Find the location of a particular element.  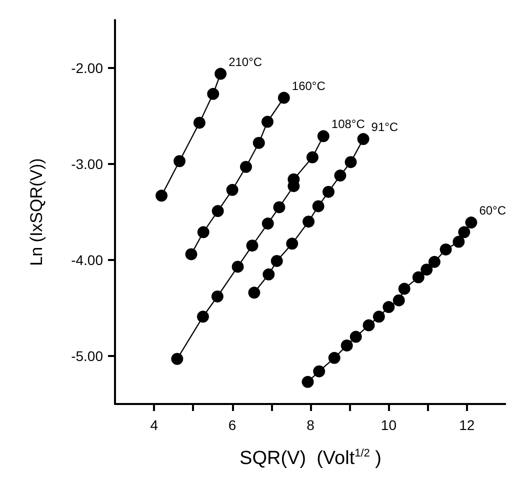

series-label: 160°C is located at coordinates (309, 85).